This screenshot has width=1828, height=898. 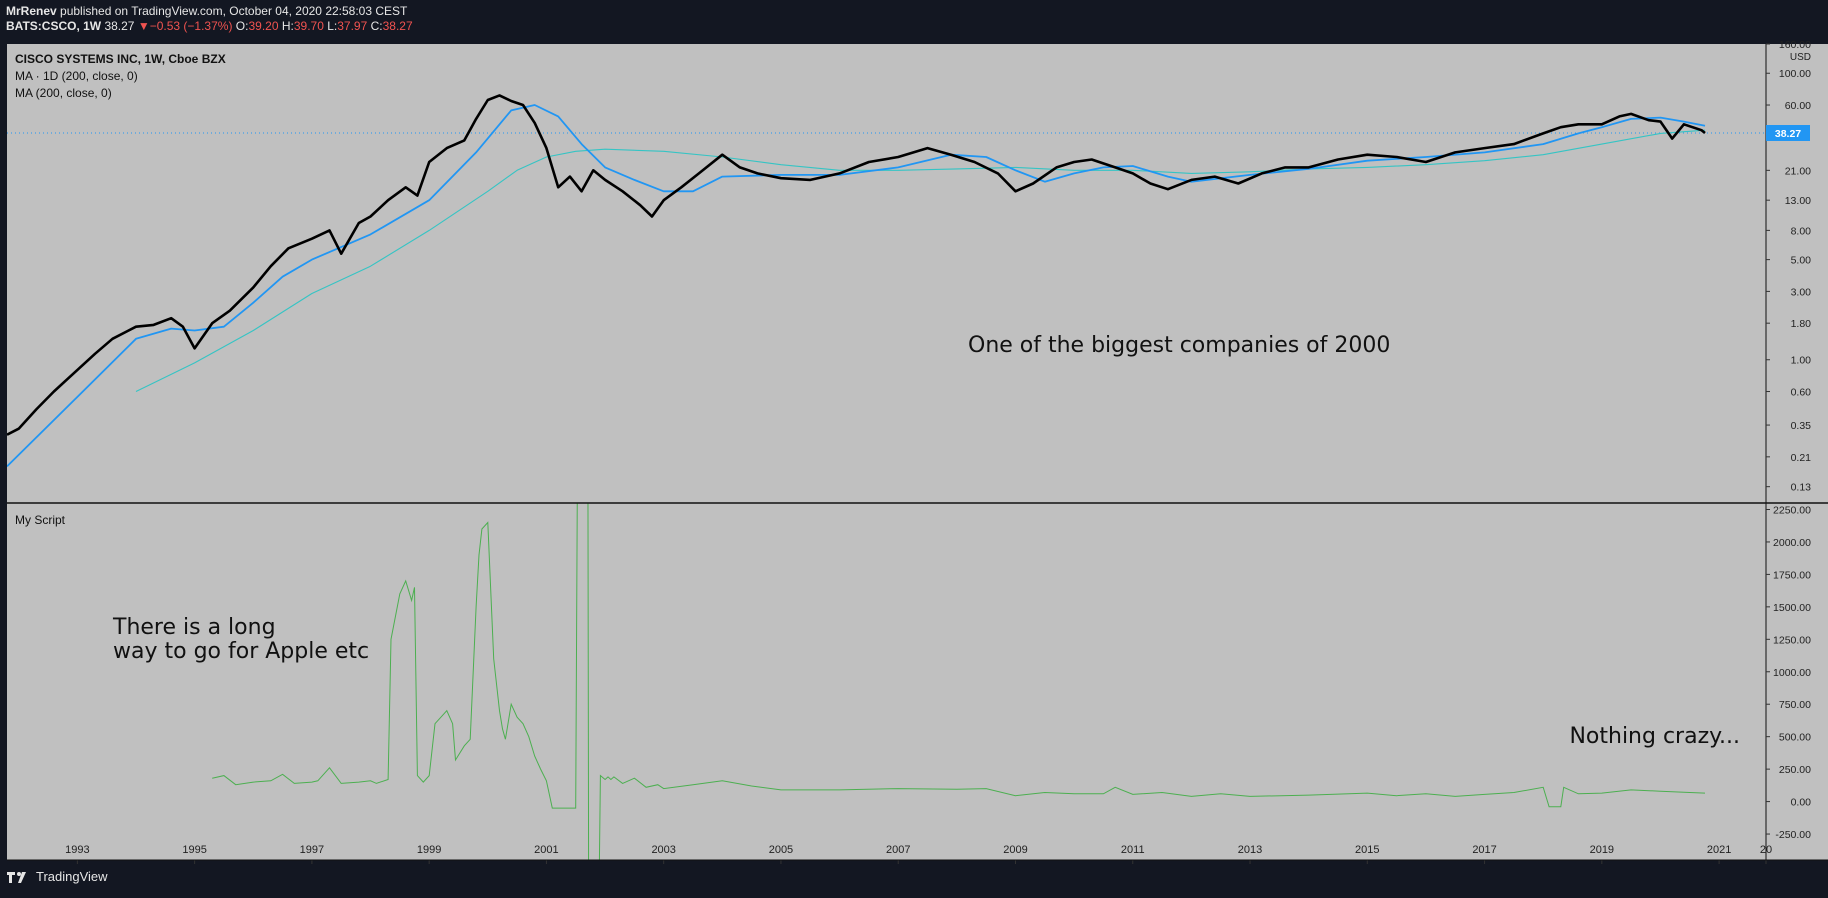 I want to click on low-value: 37.97, so click(x=352, y=26).